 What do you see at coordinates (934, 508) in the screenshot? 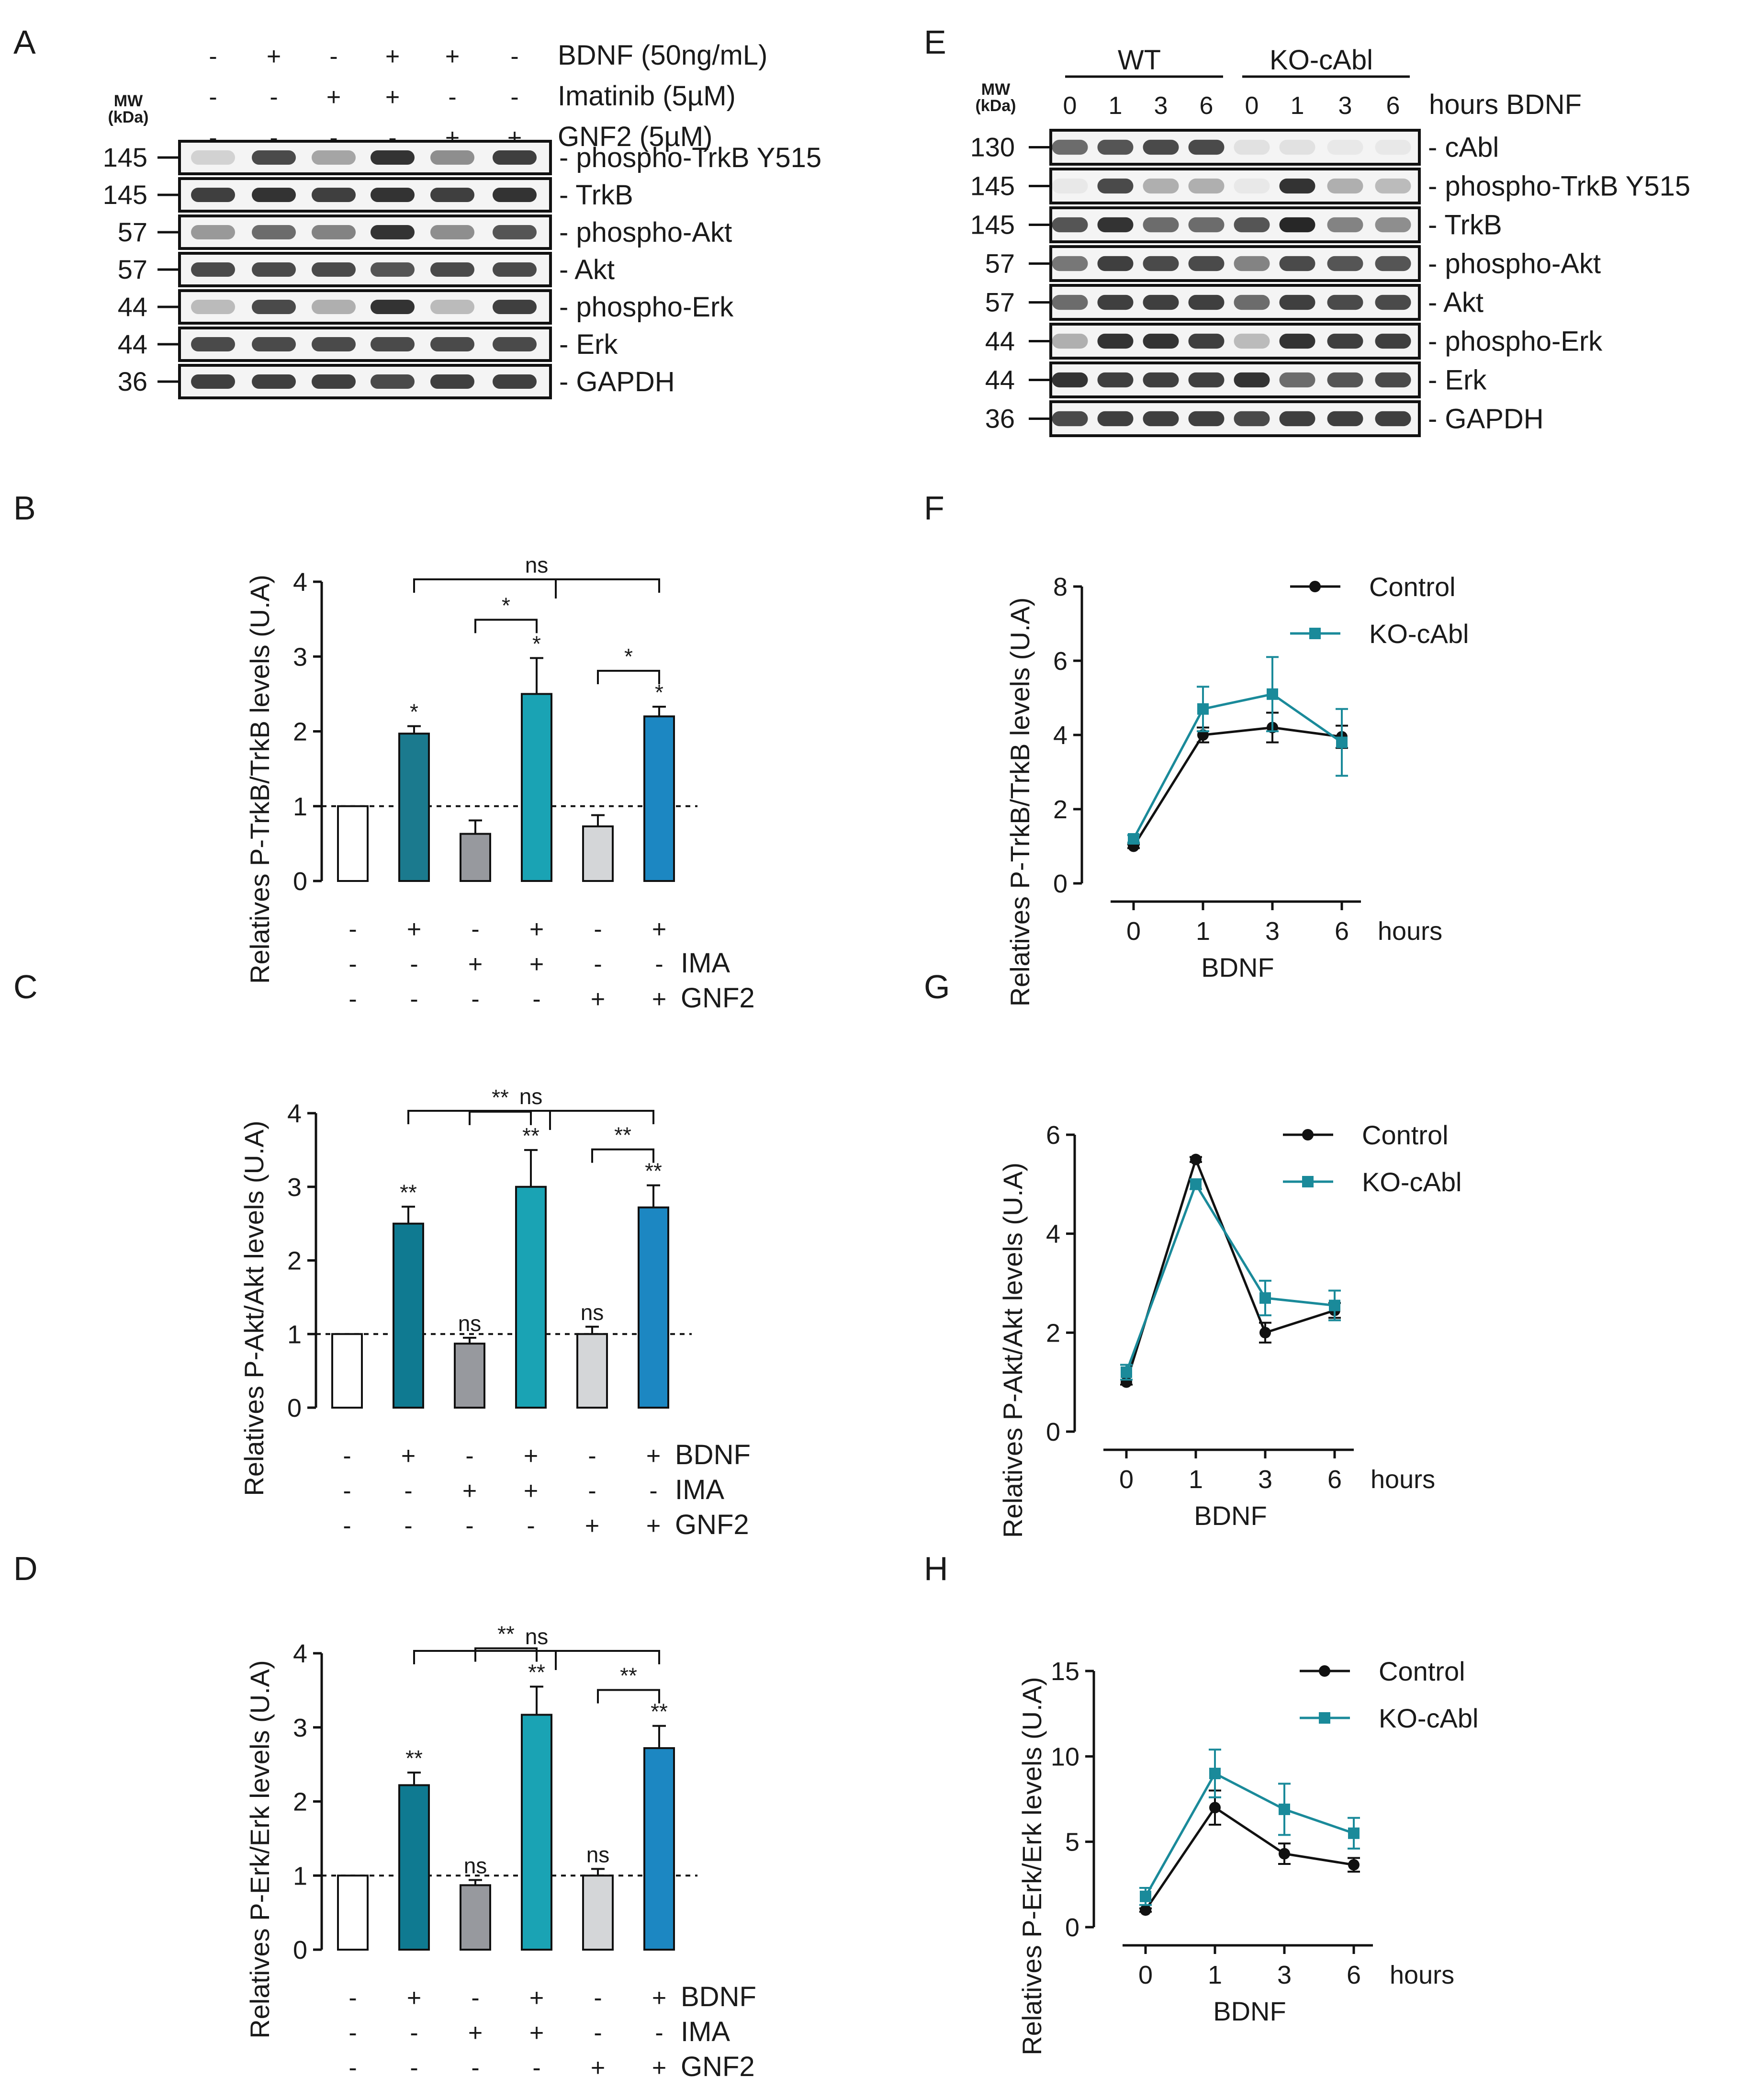
I see `panel-letter-f: F` at bounding box center [934, 508].